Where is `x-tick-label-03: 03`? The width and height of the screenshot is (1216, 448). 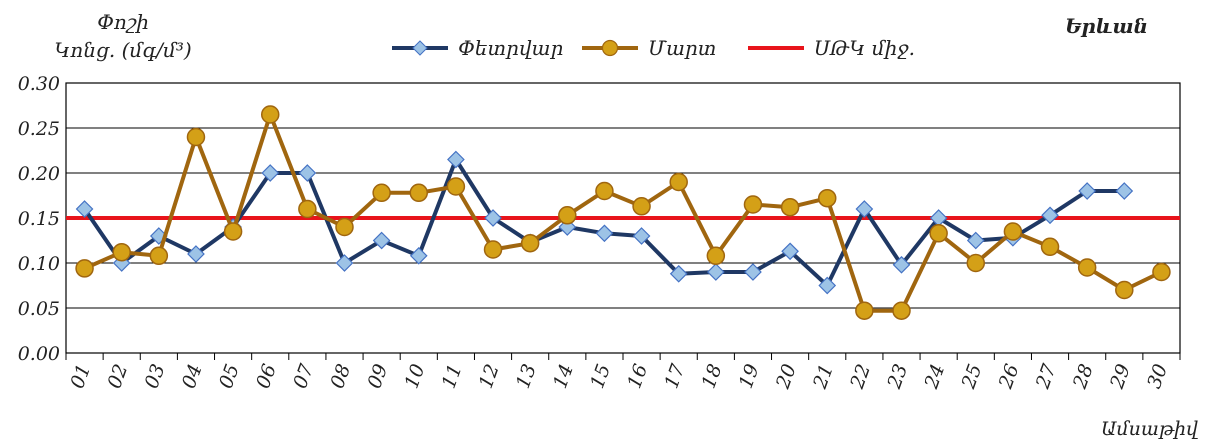
x-tick-label-03: 03 is located at coordinates (155, 376).